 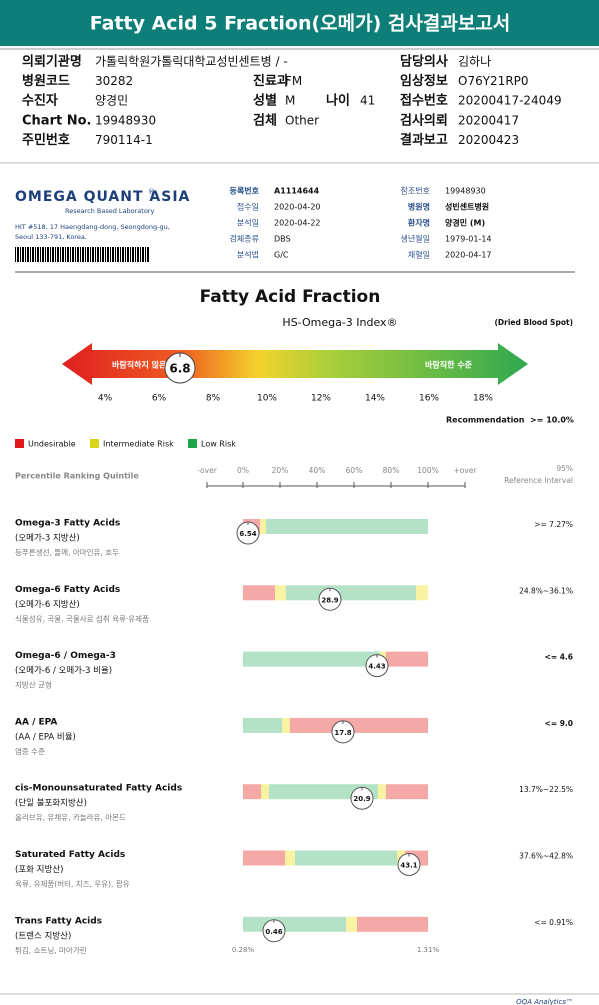 I want to click on lab-field-label: 분석법, so click(x=248, y=255).